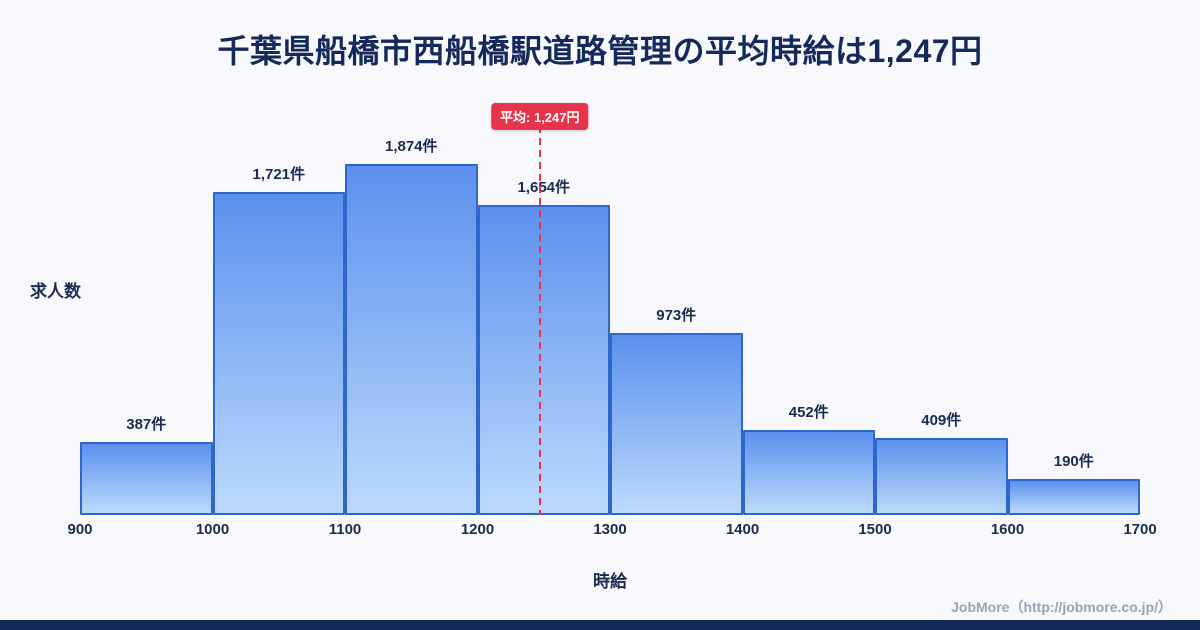  Describe the element at coordinates (742, 529) in the screenshot. I see `x-tick-label: 1400` at that location.